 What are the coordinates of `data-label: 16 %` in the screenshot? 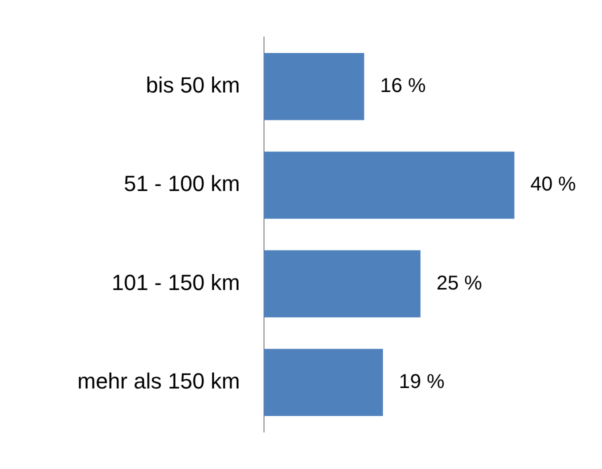 It's located at (403, 86).